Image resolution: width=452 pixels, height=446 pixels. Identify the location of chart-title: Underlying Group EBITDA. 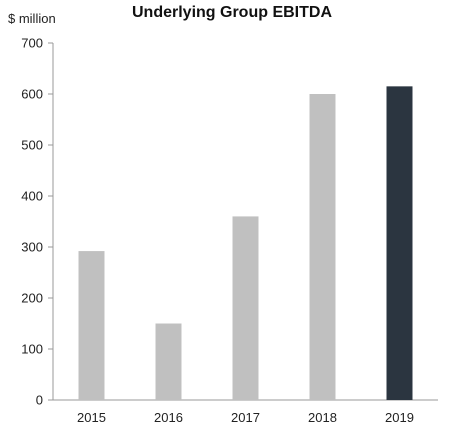
(232, 12).